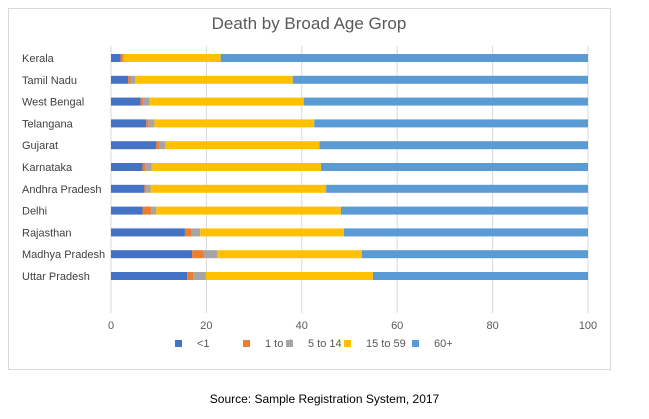 The image size is (649, 419). I want to click on category-label: West Bengal, so click(53, 103).